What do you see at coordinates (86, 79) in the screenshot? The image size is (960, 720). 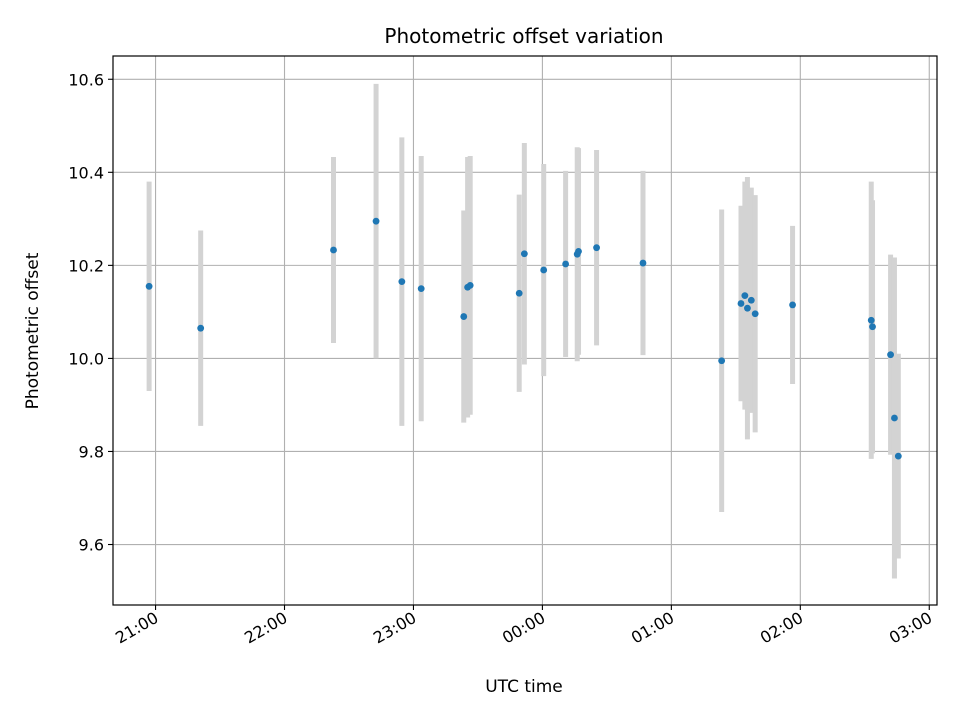 I see `y-tick-label: 10.6` at bounding box center [86, 79].